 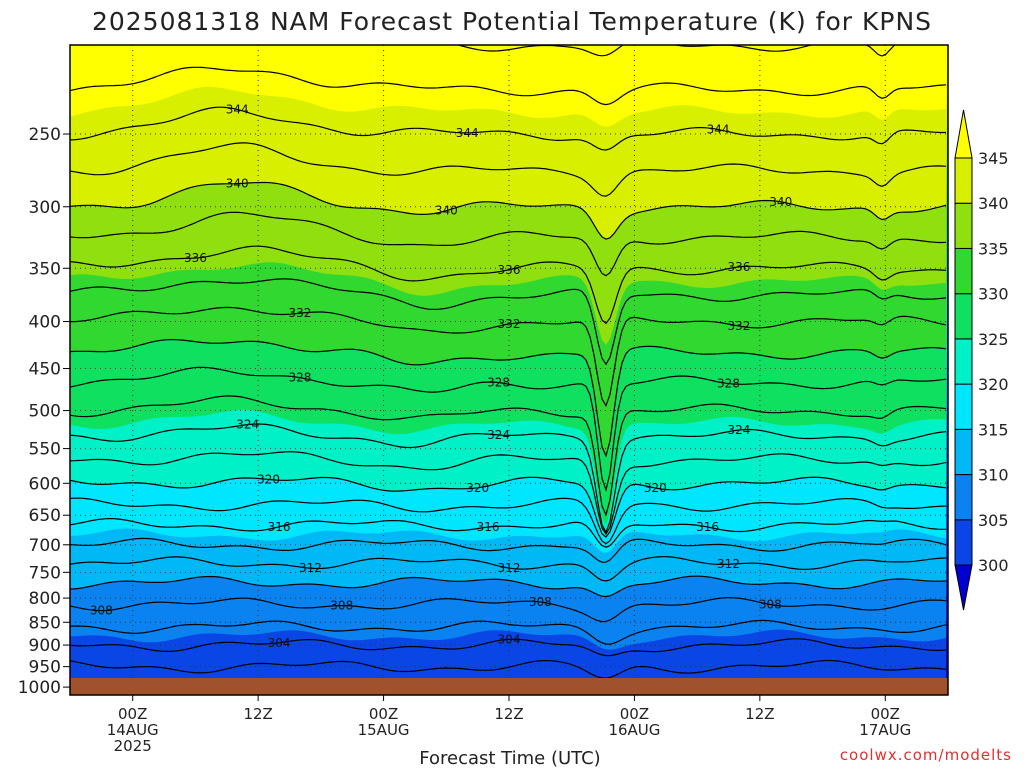 I want to click on y-tick-label: 1000, so click(x=39, y=688).